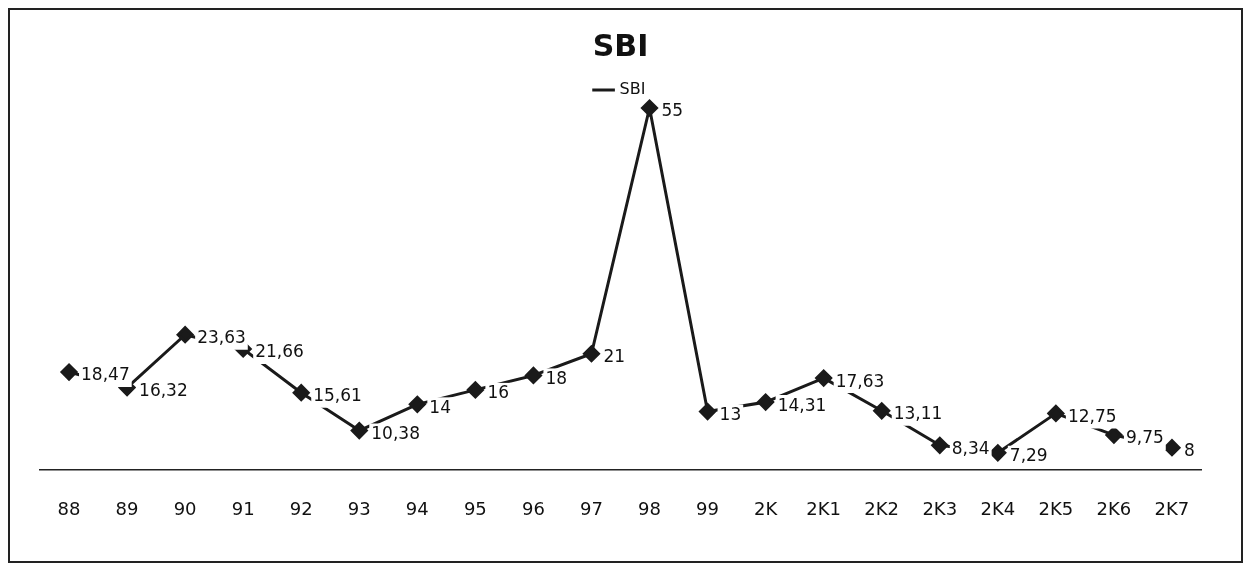  What do you see at coordinates (69, 508) in the screenshot?
I see `x-tick-label: 88` at bounding box center [69, 508].